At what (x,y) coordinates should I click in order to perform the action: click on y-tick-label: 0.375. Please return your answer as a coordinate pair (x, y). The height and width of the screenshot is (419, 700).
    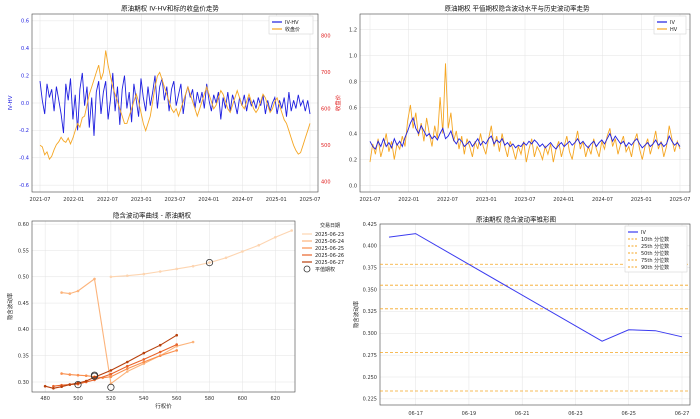
    Looking at the image, I should click on (370, 269).